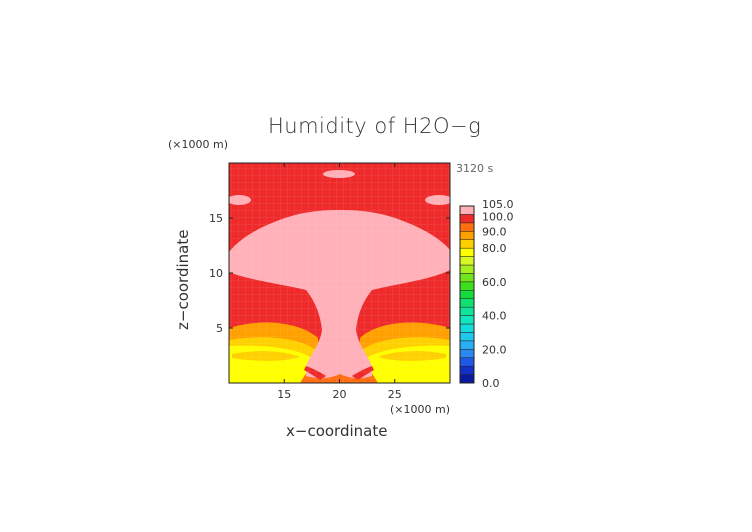 This screenshot has width=752, height=532. What do you see at coordinates (494, 248) in the screenshot?
I see `colorbar-tick-label: 80.0` at bounding box center [494, 248].